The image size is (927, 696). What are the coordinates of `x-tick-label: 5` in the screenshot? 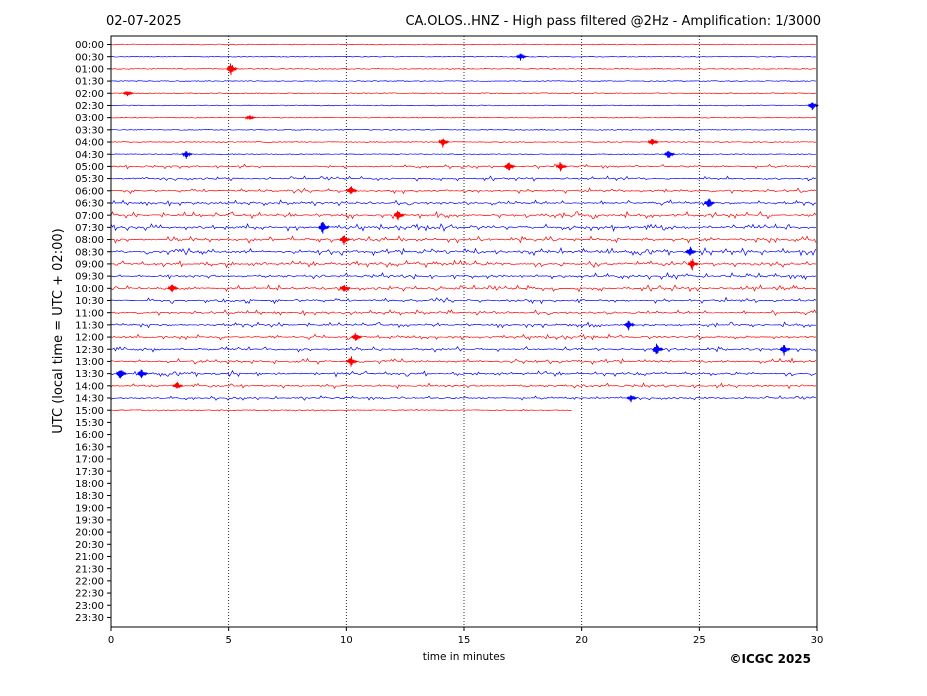 It's located at (228, 640).